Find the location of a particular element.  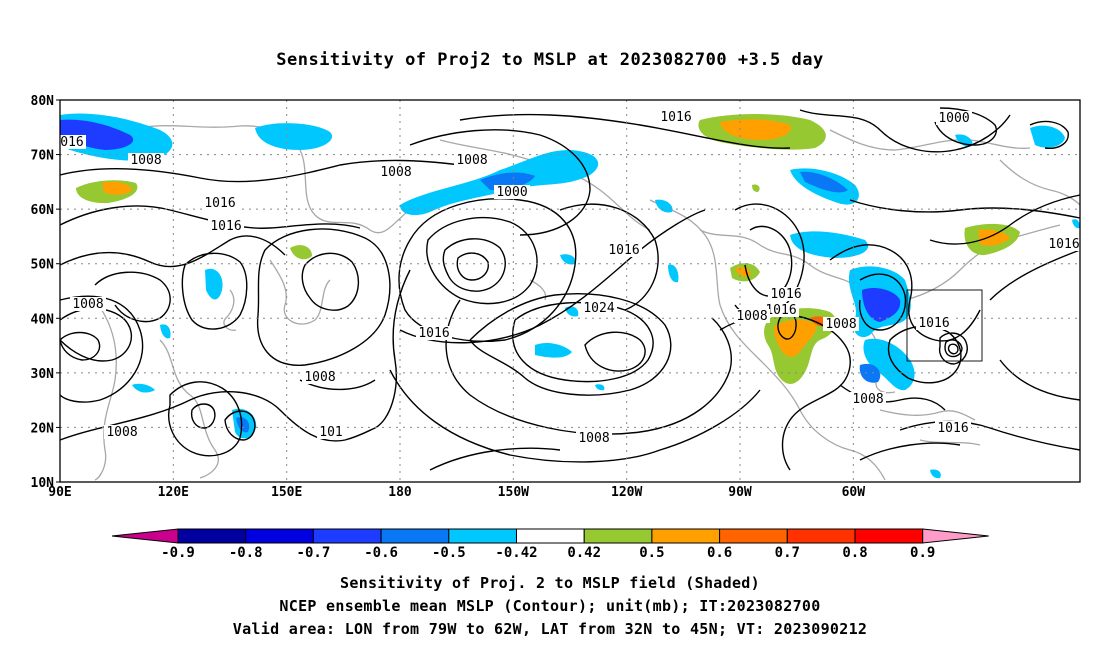

contour-label: 1024 is located at coordinates (598, 308).